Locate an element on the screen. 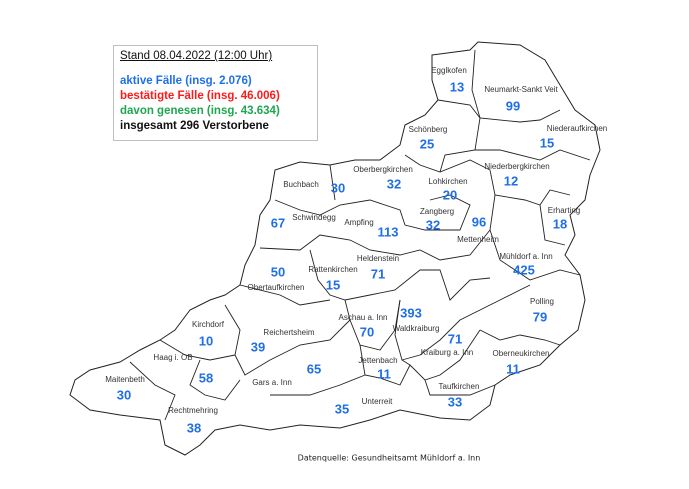 The height and width of the screenshot is (489, 689). active-case-count: 96 is located at coordinates (479, 222).